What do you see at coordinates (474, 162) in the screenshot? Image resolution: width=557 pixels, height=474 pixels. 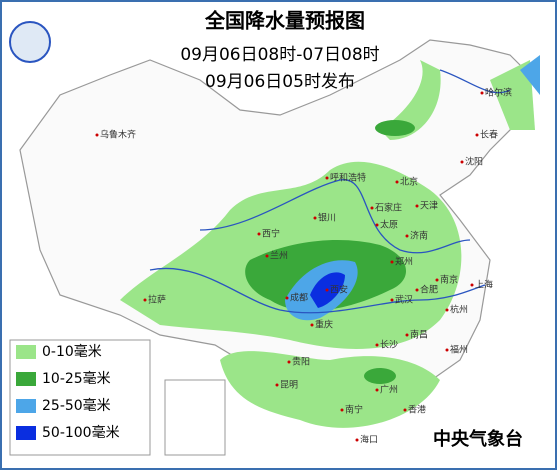 I see `city-label: 沈阳` at bounding box center [474, 162].